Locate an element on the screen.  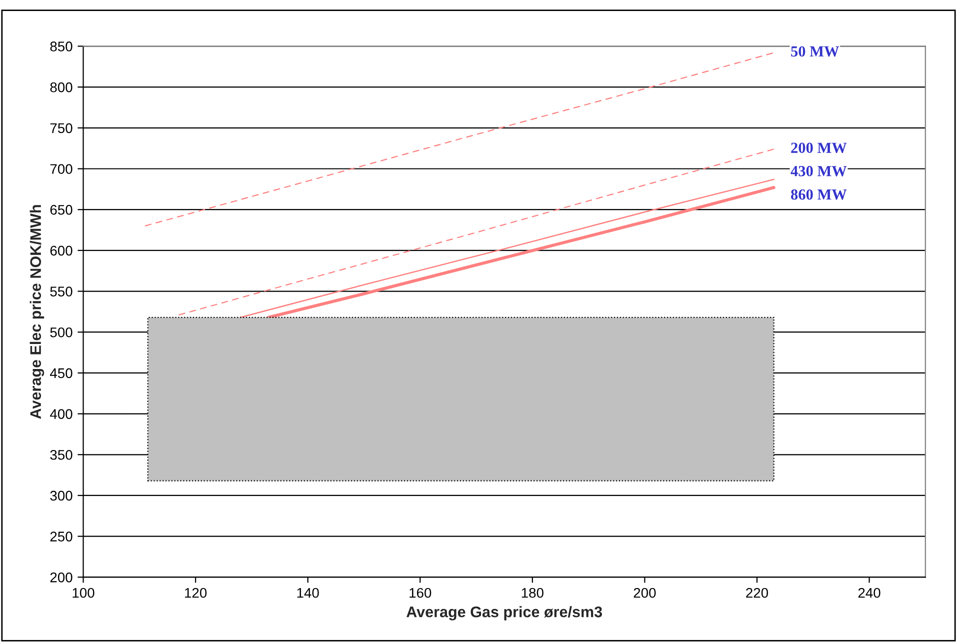
x-tick-label: 140 is located at coordinates (308, 593).